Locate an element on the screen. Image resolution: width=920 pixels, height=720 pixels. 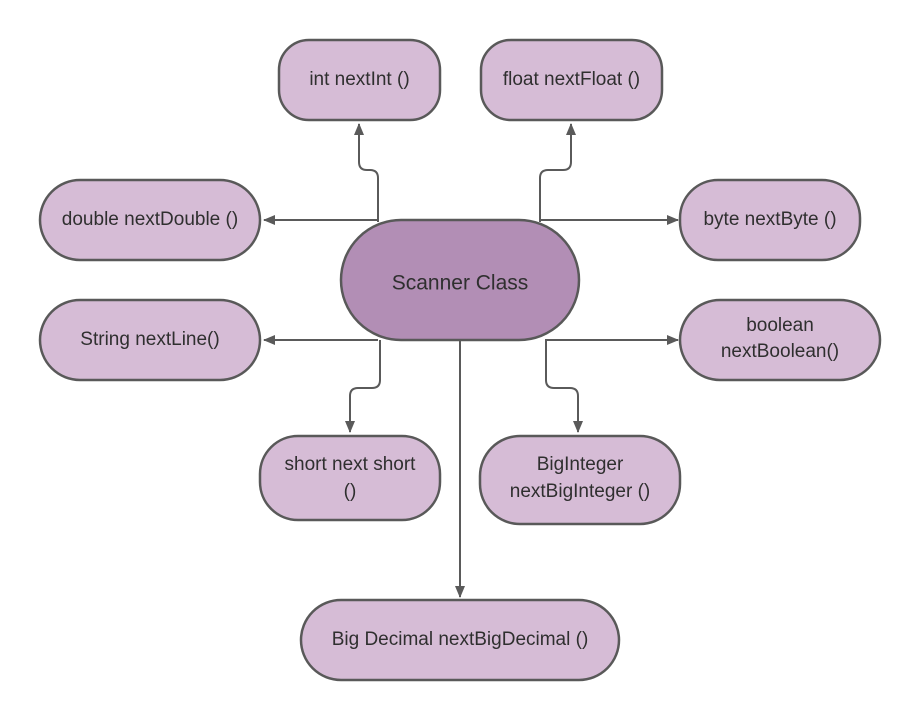
next-byte-label: byte nextByte () is located at coordinates (769, 219).